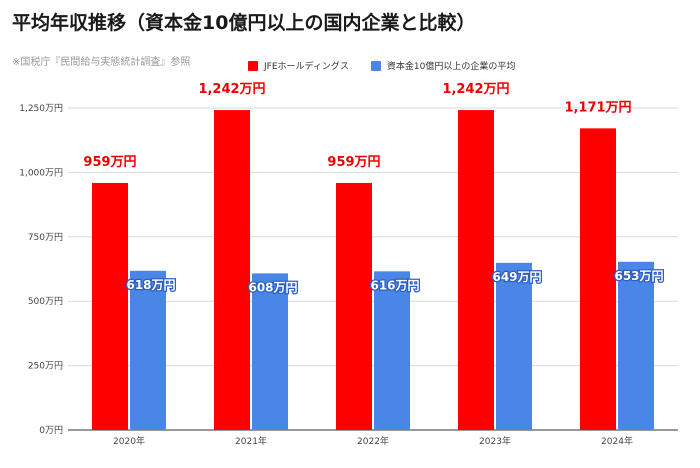 This screenshot has width=700, height=468. Describe the element at coordinates (244, 23) in the screenshot. I see `page-title: 平均年収推移（資本金10億円以上の国内企業と比較）` at that location.